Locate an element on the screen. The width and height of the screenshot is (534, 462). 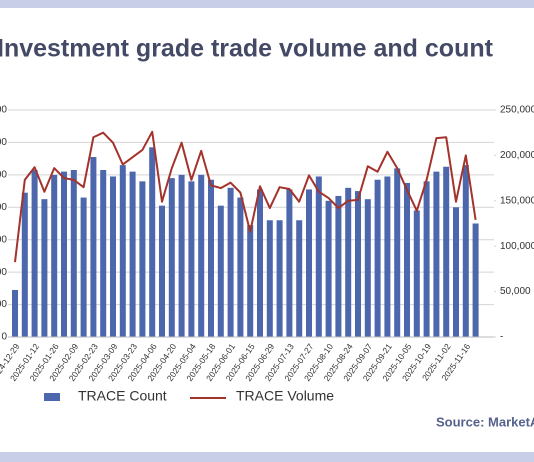
bottom-band is located at coordinates (267, 457).